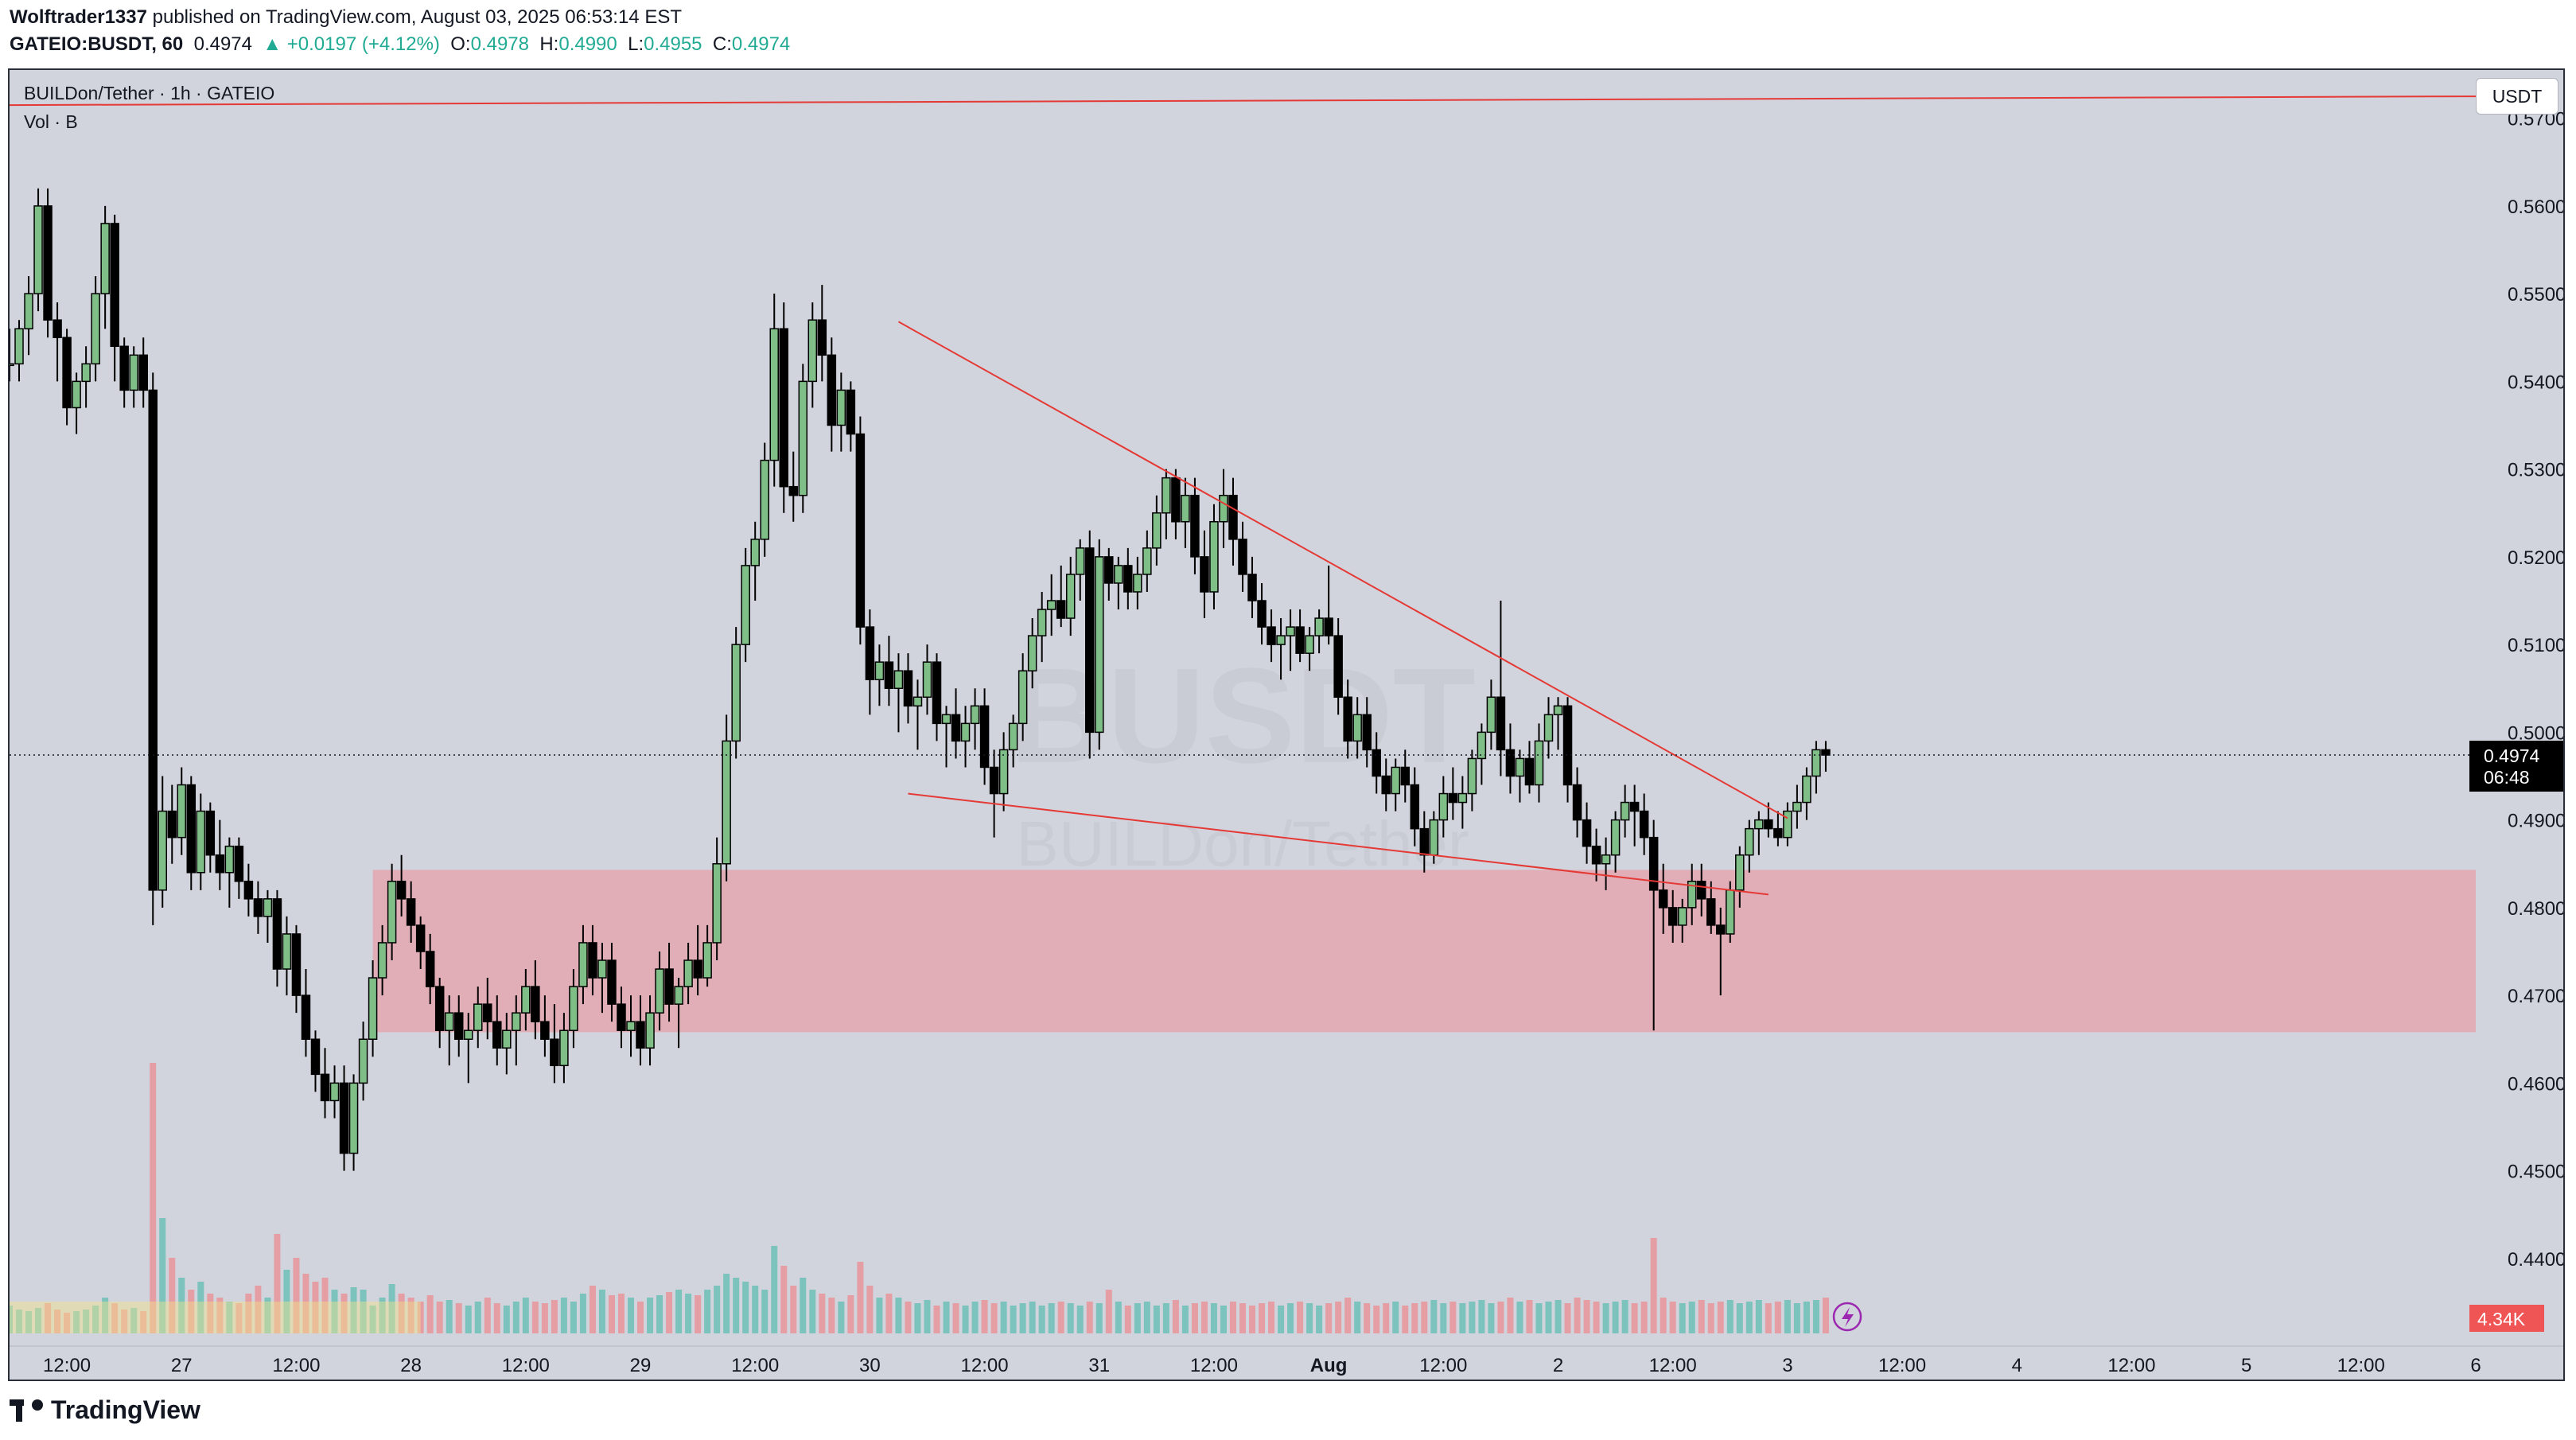 This screenshot has height=1440, width=2576. Describe the element at coordinates (2536, 295) in the screenshot. I see `price-axis-tick: 0.5500` at that location.